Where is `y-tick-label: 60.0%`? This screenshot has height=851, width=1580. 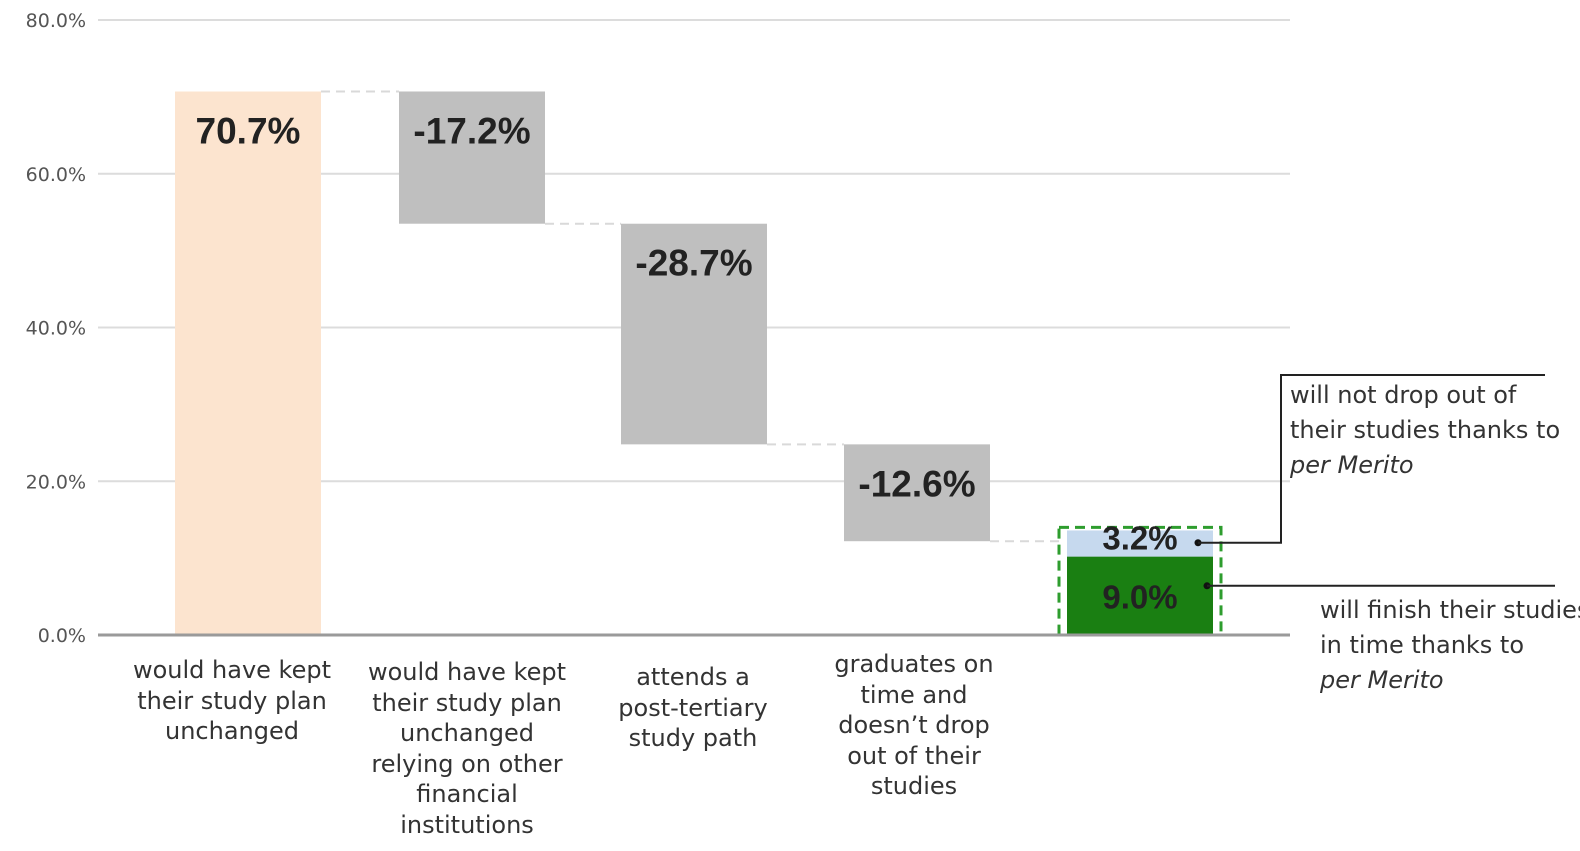 y-tick-label: 60.0% is located at coordinates (56, 175).